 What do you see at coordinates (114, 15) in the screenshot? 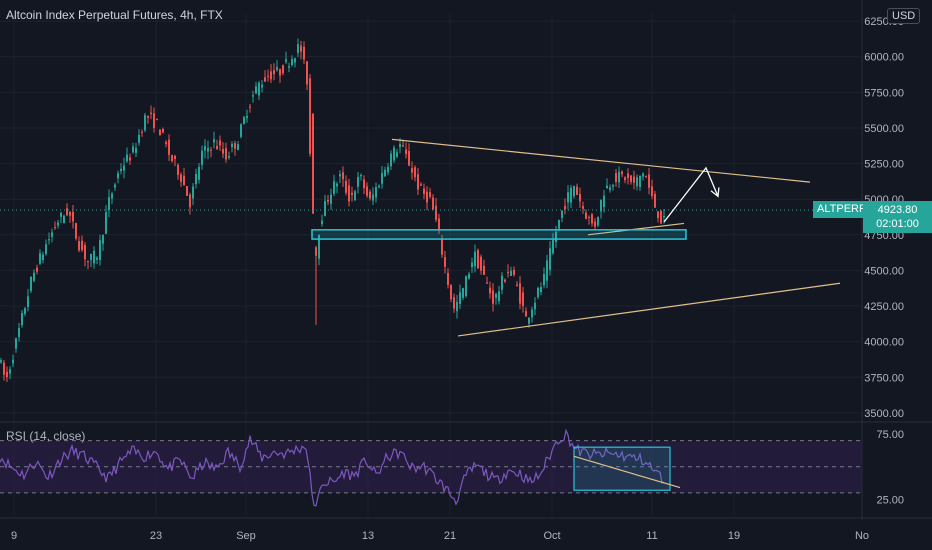
I see `chart-title: Altcoin Index Perpetual Futures, 4h, FTX` at bounding box center [114, 15].